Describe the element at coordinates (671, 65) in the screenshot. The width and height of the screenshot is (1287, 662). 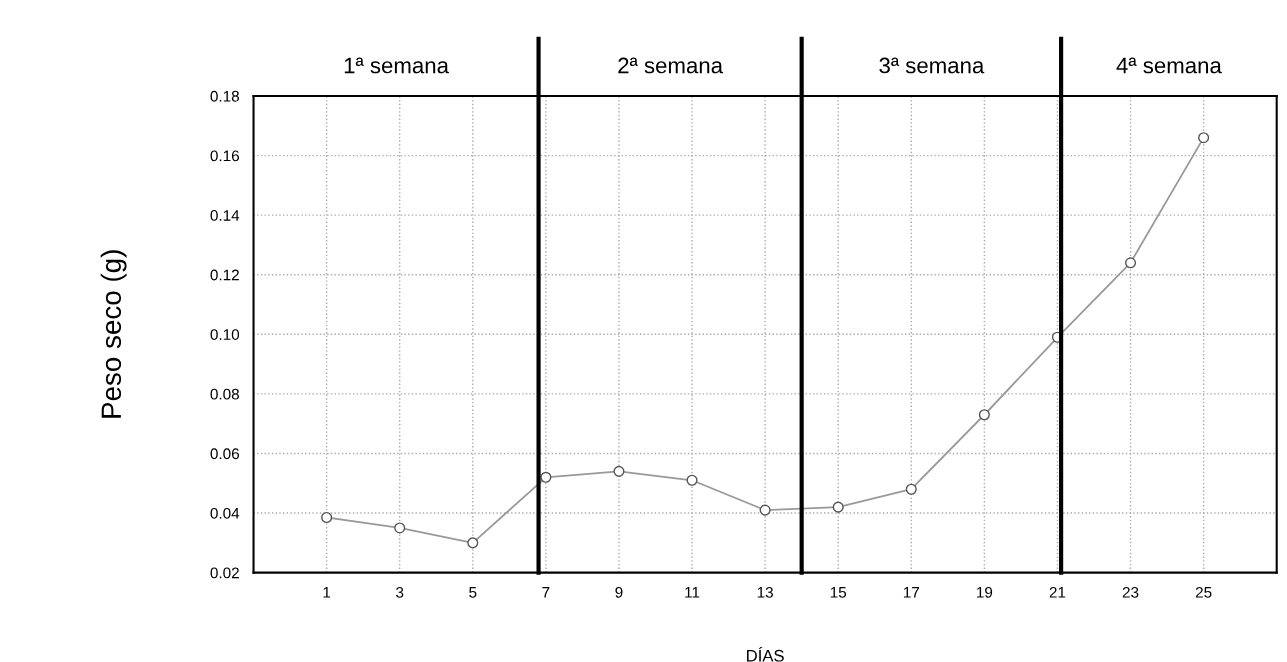
I see `text: 2ª semana` at that location.